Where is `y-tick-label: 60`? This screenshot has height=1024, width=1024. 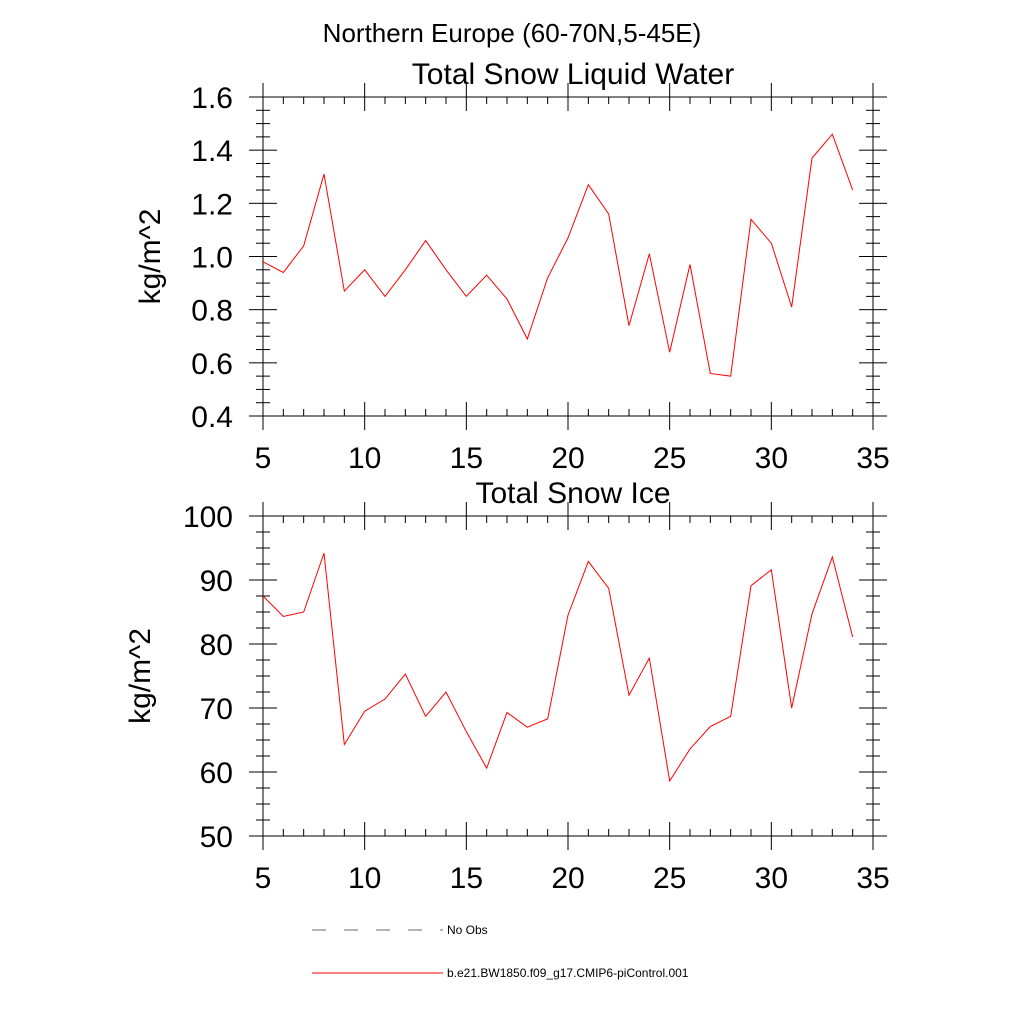 y-tick-label: 60 is located at coordinates (216, 773).